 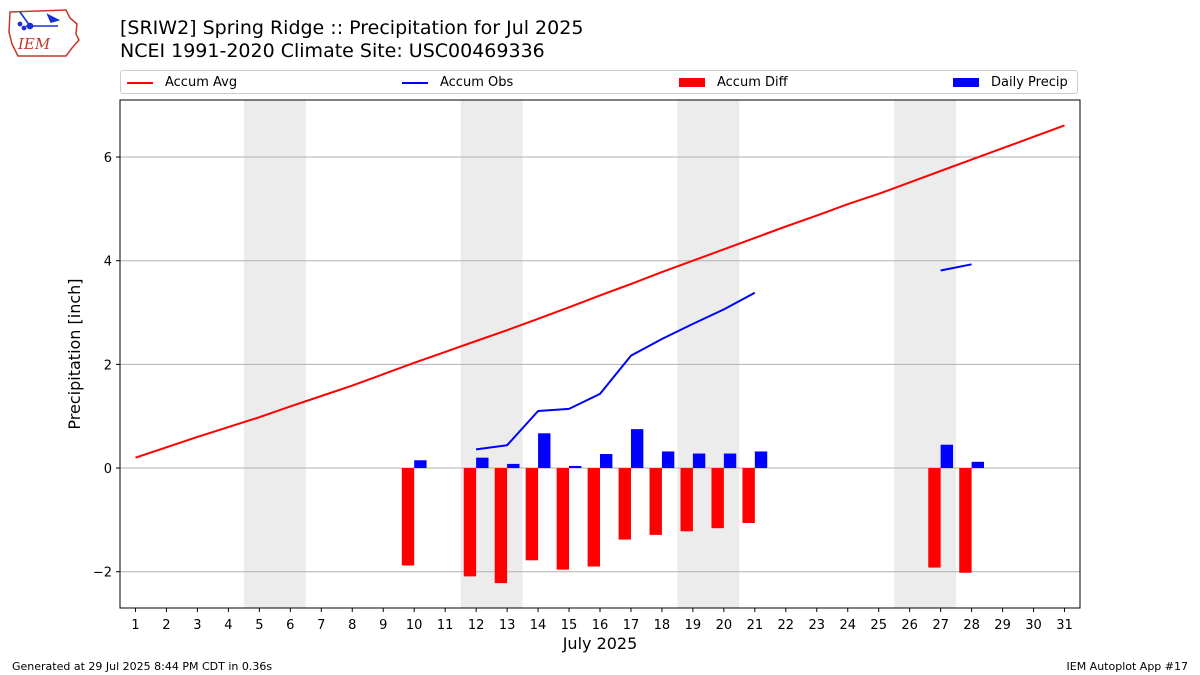 What do you see at coordinates (477, 82) in the screenshot?
I see `legend-label-accum-obs: Accum Obs` at bounding box center [477, 82].